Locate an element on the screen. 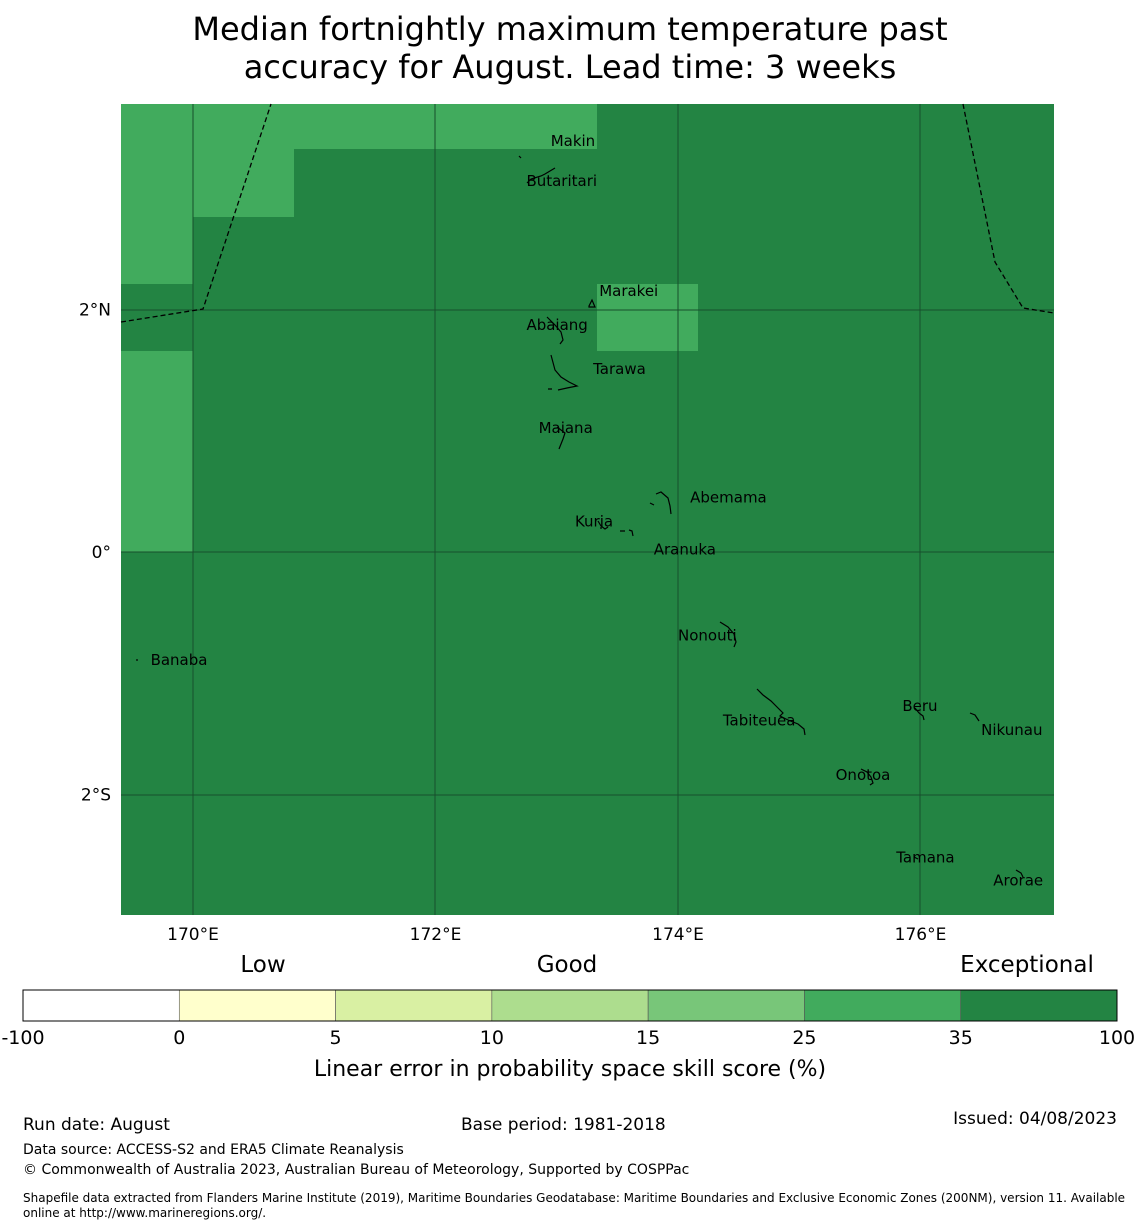  place-label-beru: Beru is located at coordinates (919, 706).